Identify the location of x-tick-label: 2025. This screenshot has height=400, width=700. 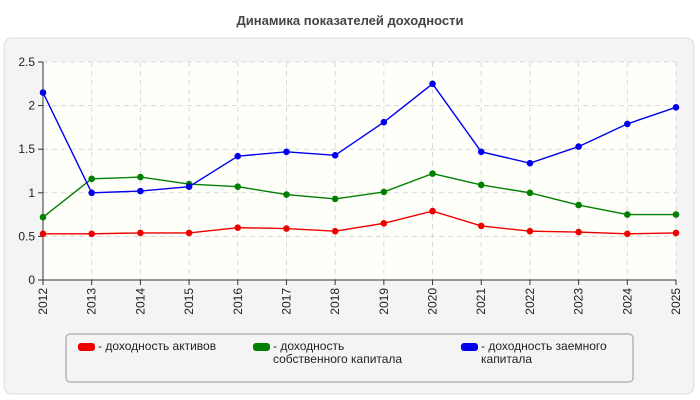
(676, 301).